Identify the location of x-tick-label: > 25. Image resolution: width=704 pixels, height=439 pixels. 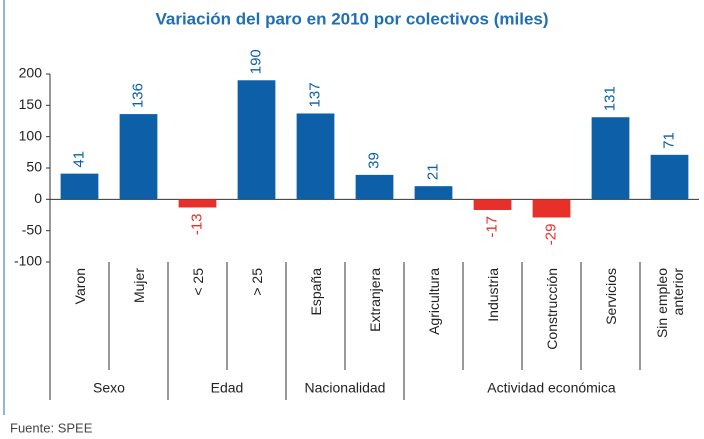
(256, 282).